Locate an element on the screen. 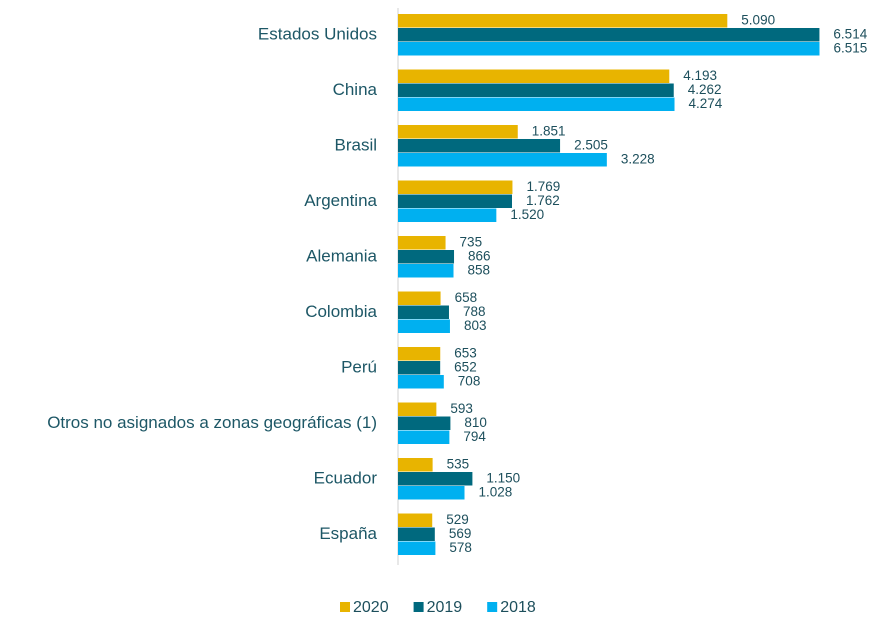  value-label: 529 is located at coordinates (457, 519).